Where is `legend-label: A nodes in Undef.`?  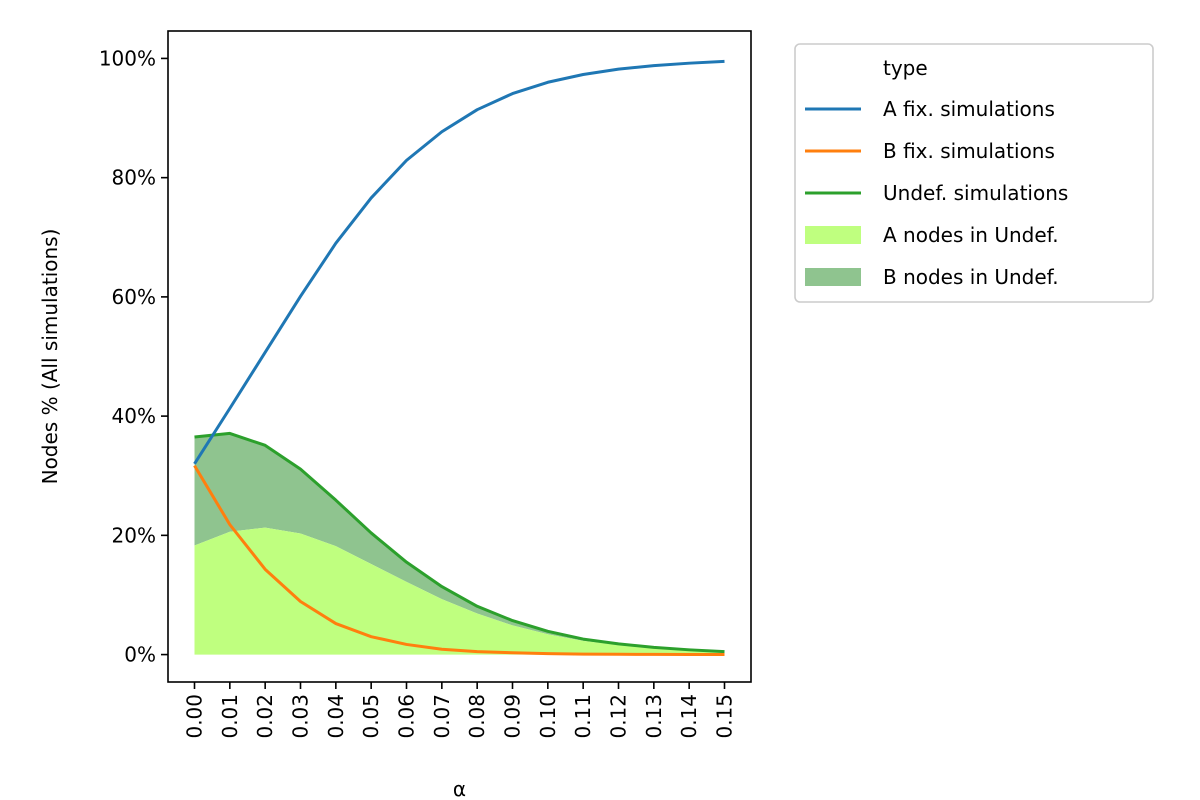 legend-label: A nodes in Undef. is located at coordinates (971, 235).